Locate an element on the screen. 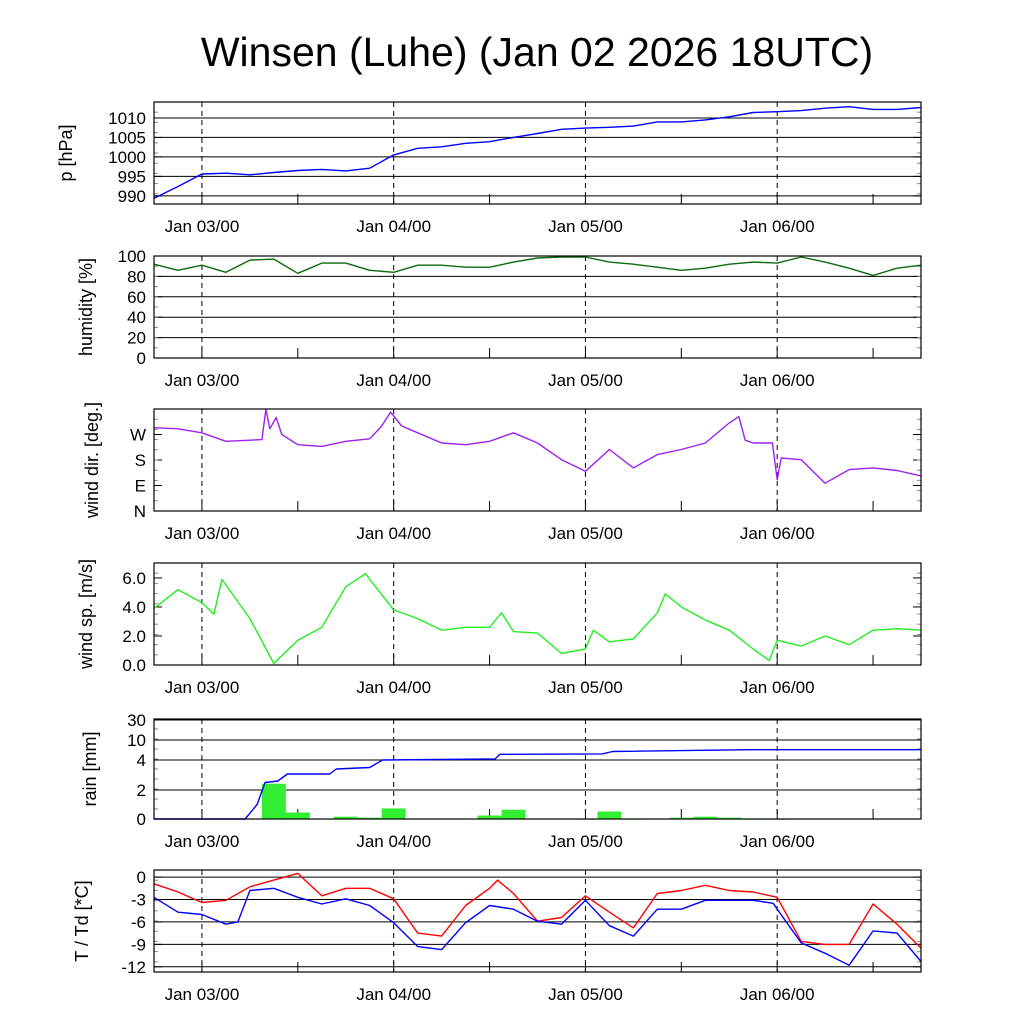 The height and width of the screenshot is (1024, 1024). temperature-line is located at coordinates (537, 910).